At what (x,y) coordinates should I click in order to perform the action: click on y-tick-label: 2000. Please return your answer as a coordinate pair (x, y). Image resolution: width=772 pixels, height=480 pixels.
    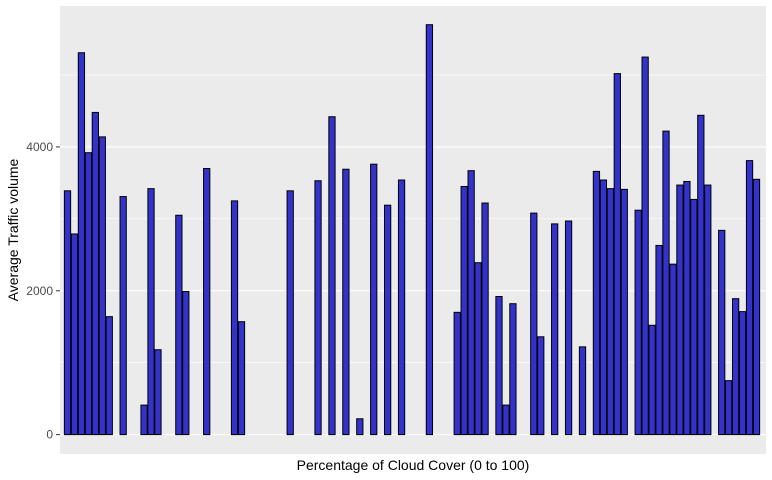
    Looking at the image, I should click on (39, 291).